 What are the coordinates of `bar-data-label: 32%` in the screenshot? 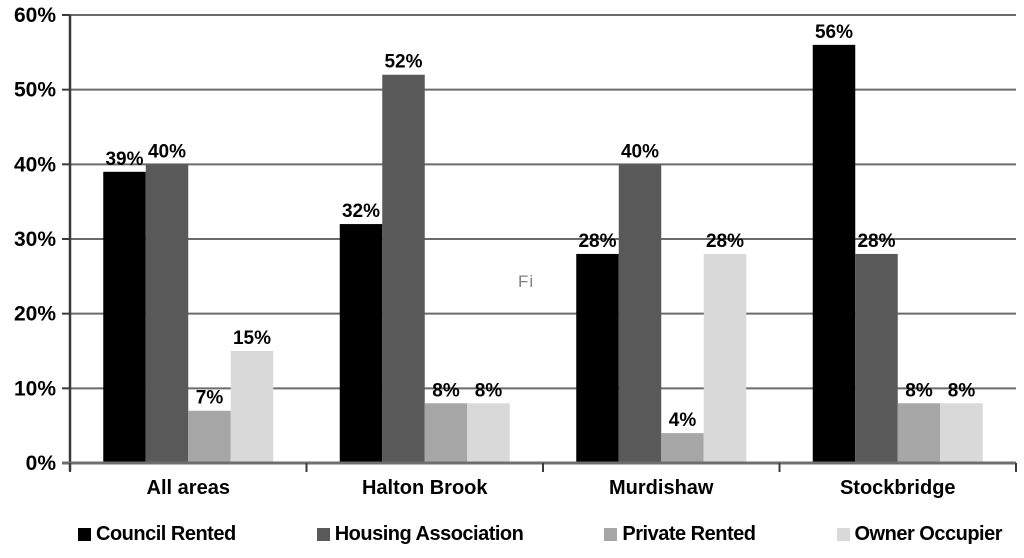 It's located at (361, 211).